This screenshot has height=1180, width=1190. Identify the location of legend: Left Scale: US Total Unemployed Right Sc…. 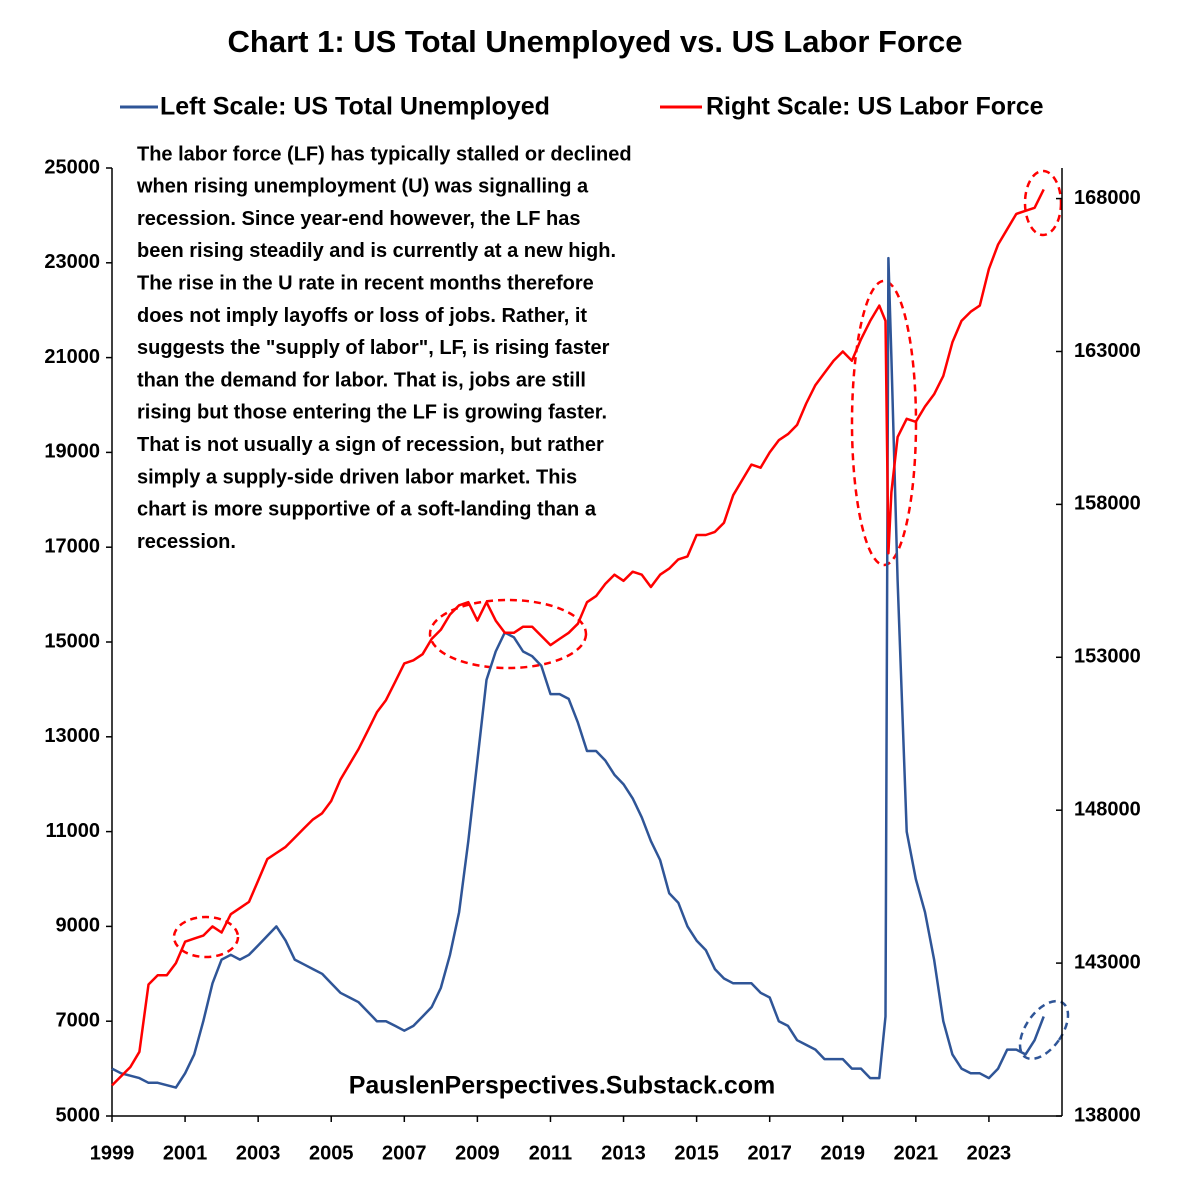
(582, 107).